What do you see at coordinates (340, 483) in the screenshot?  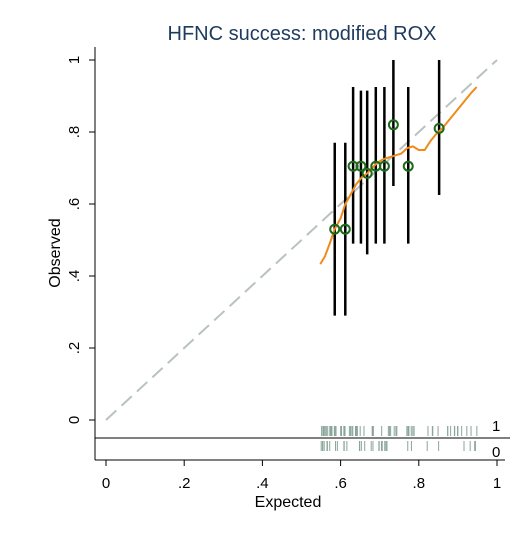 I see `x-tick-label: .6` at bounding box center [340, 483].